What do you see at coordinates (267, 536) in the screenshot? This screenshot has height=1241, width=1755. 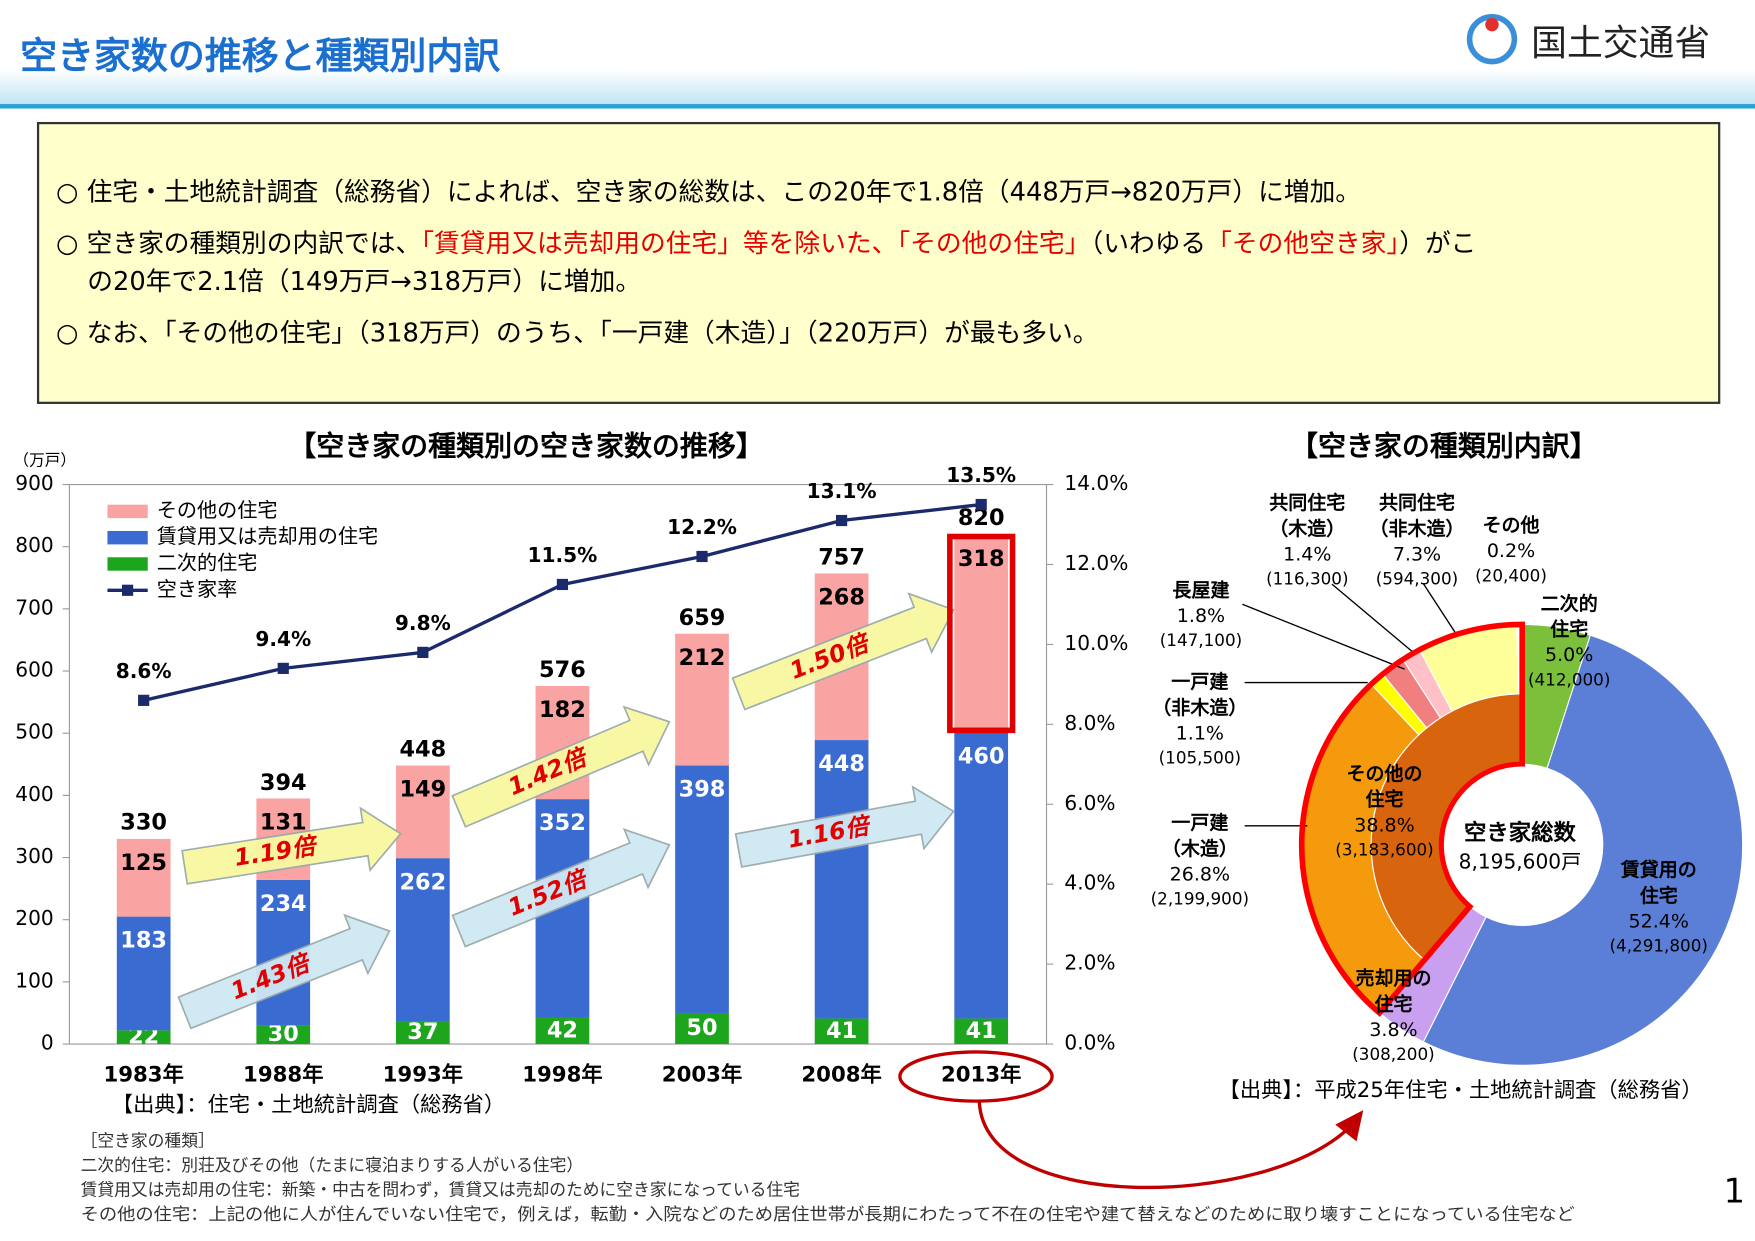 I see `legend-label: 賃貸用又は売却用の住宅` at bounding box center [267, 536].